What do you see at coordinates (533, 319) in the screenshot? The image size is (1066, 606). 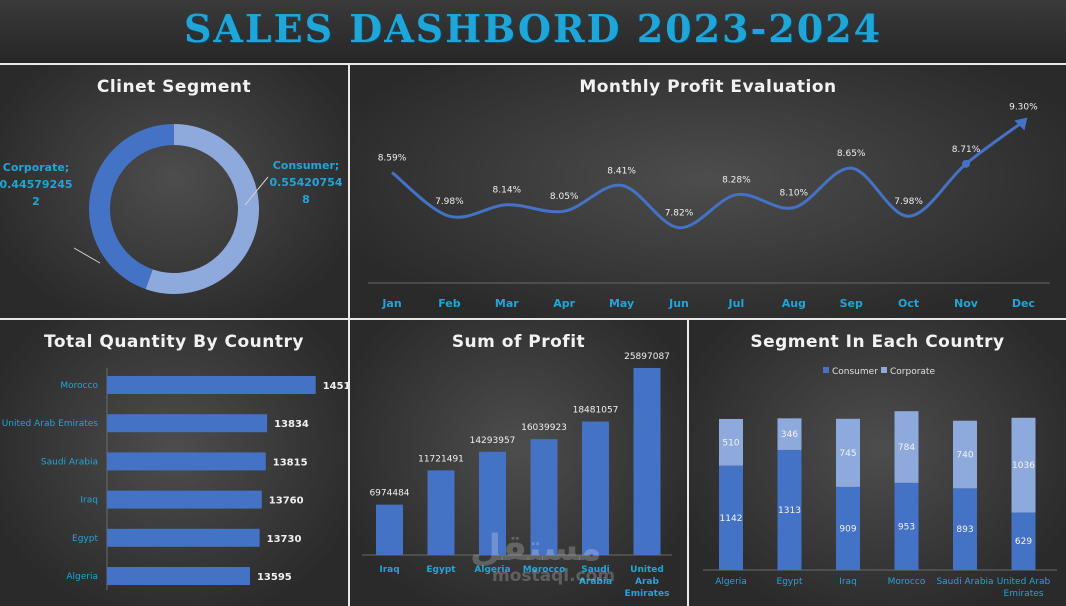 I see `divider-horizontal` at bounding box center [533, 319].